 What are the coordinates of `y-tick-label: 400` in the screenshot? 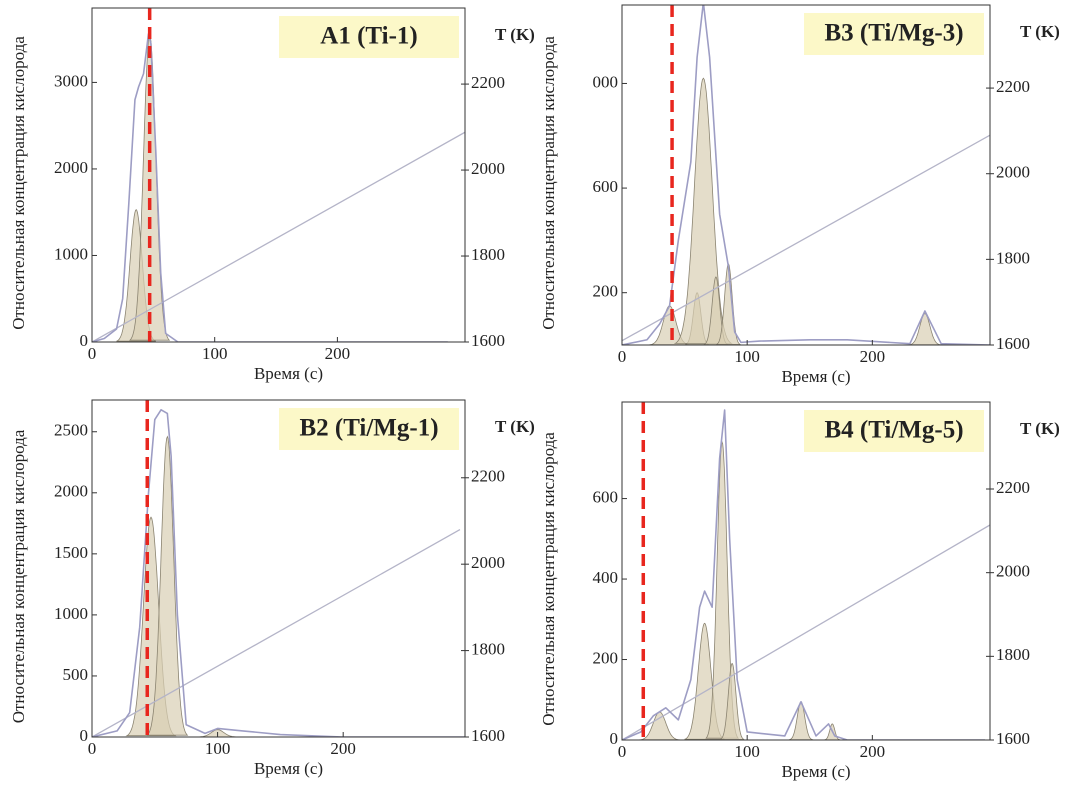 It's located at (606, 577).